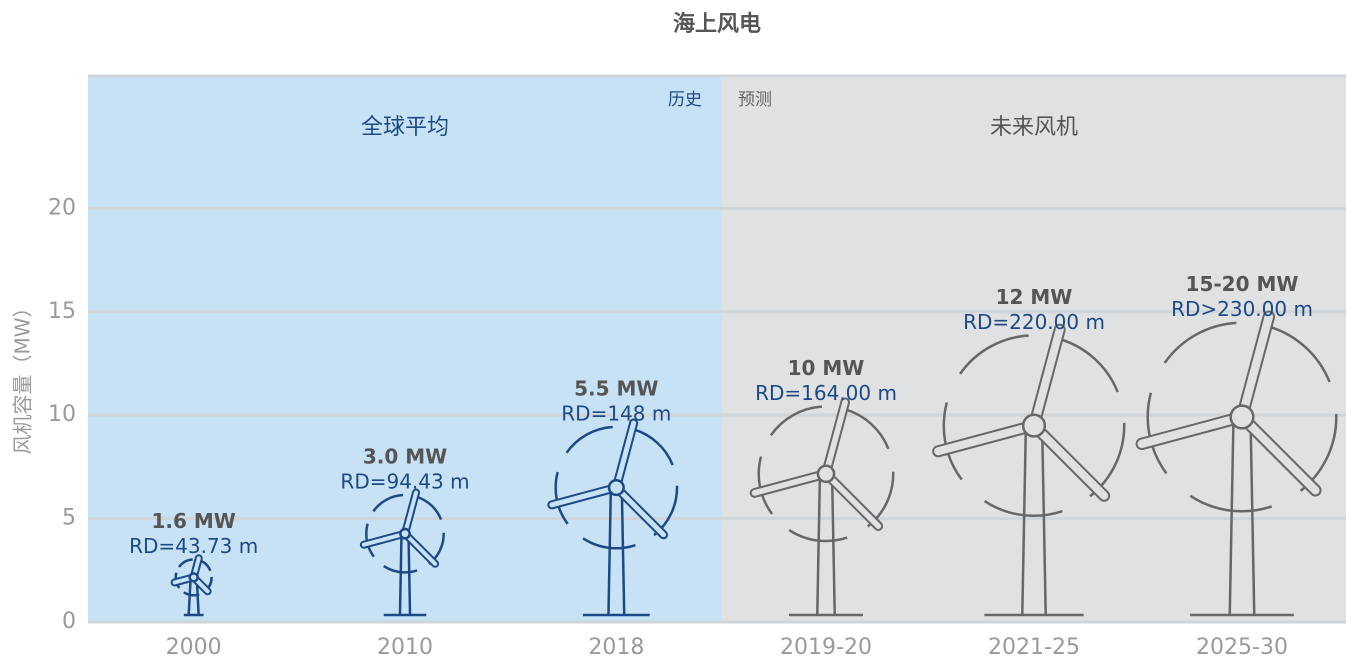 Image resolution: width=1346 pixels, height=662 pixels. What do you see at coordinates (69, 518) in the screenshot?
I see `y-tick-label: 5` at bounding box center [69, 518].